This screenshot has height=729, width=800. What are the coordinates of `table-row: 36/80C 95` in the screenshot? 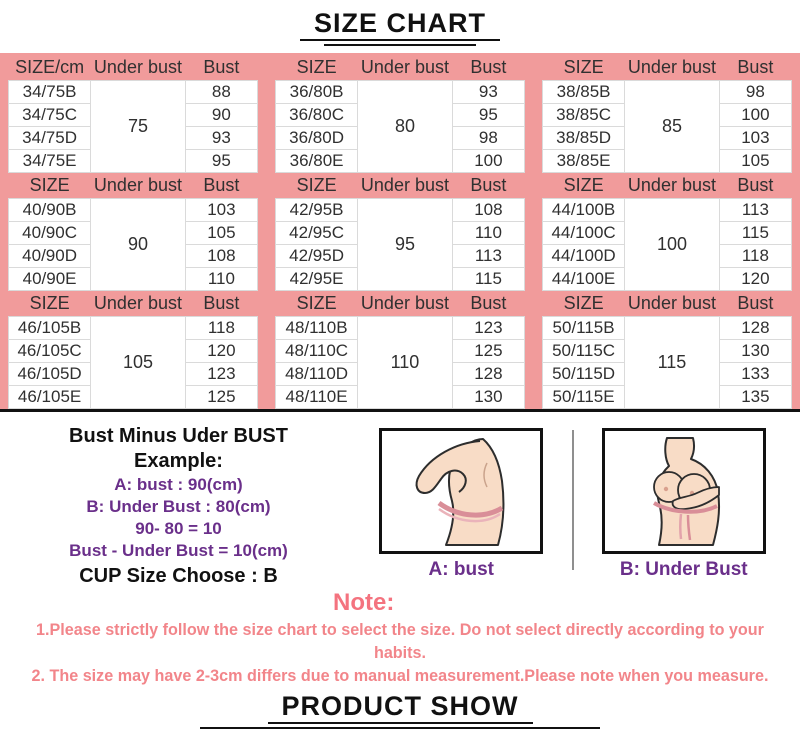 It's located at (400, 115).